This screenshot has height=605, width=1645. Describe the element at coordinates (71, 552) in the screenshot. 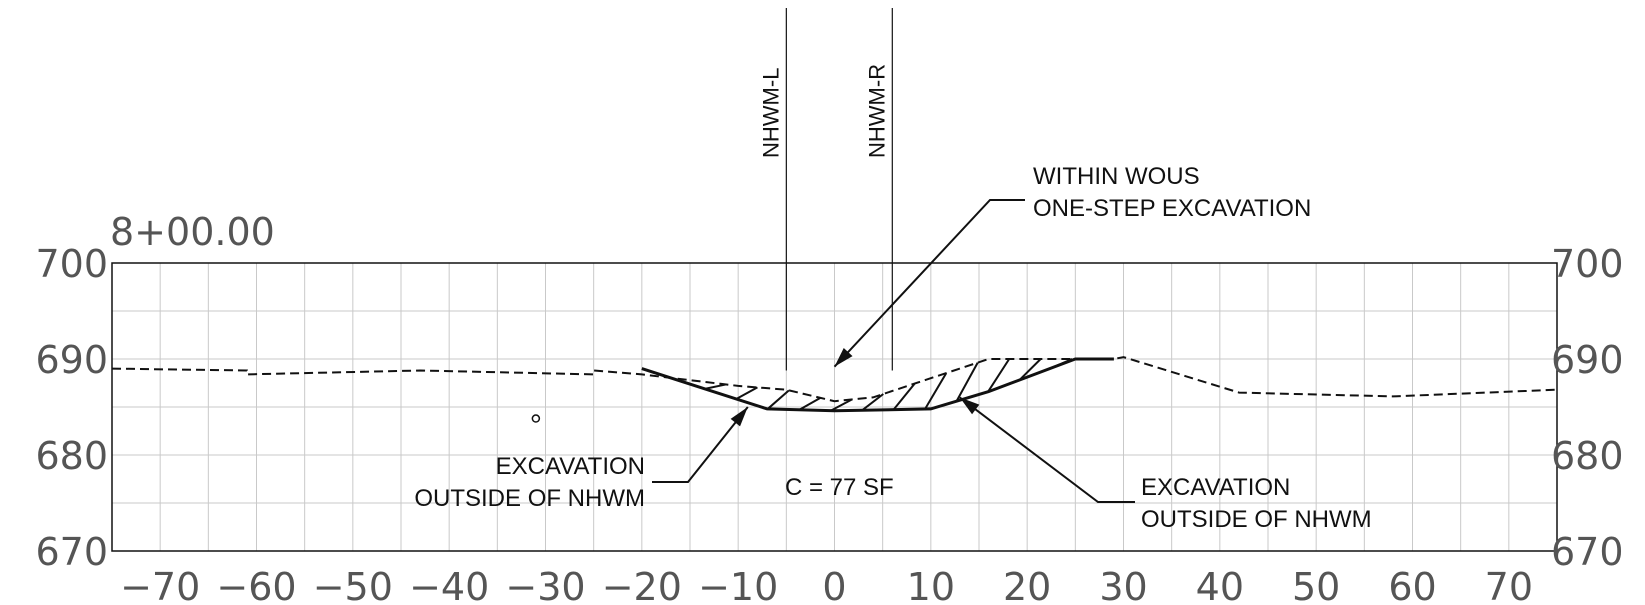

I see `y-tick-label-left: 670` at that location.